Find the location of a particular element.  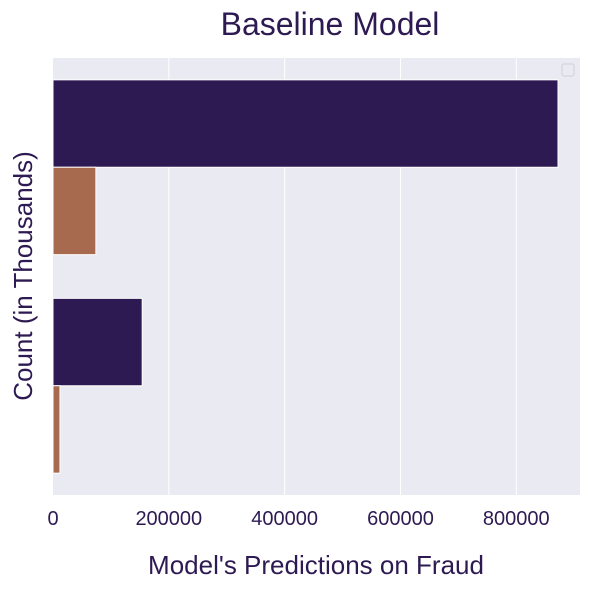

x-axis-ticks: 0 200000 400000 600000 800000 is located at coordinates (298, 519).